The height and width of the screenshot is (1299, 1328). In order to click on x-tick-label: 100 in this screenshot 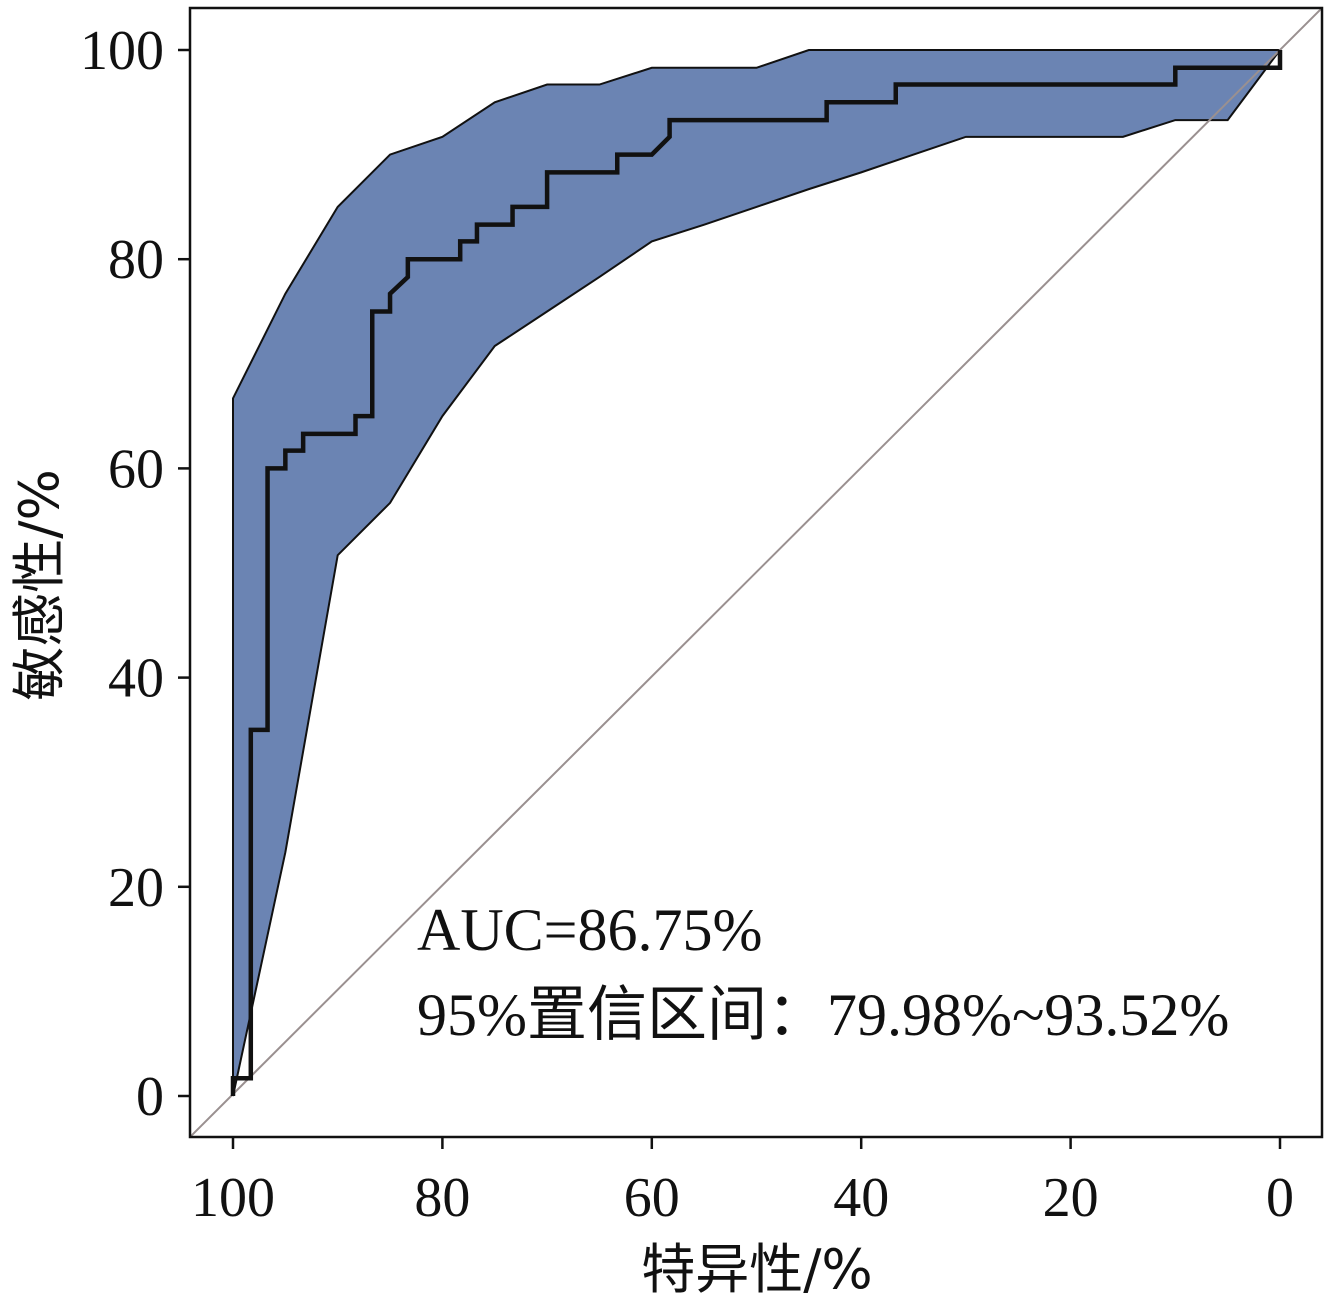, I will do `click(233, 1198)`.